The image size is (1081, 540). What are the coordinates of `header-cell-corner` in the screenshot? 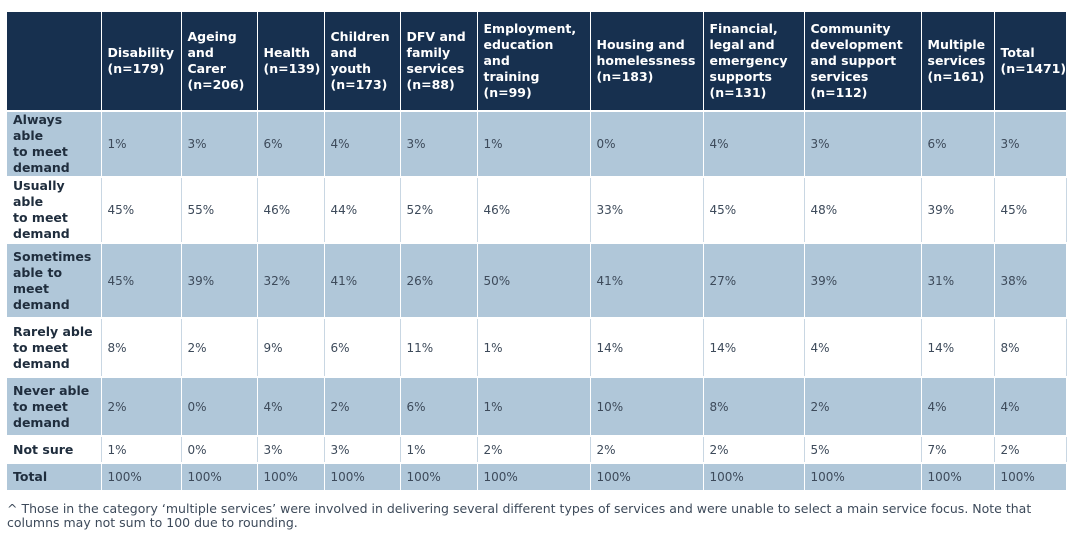 It's located at (54, 62).